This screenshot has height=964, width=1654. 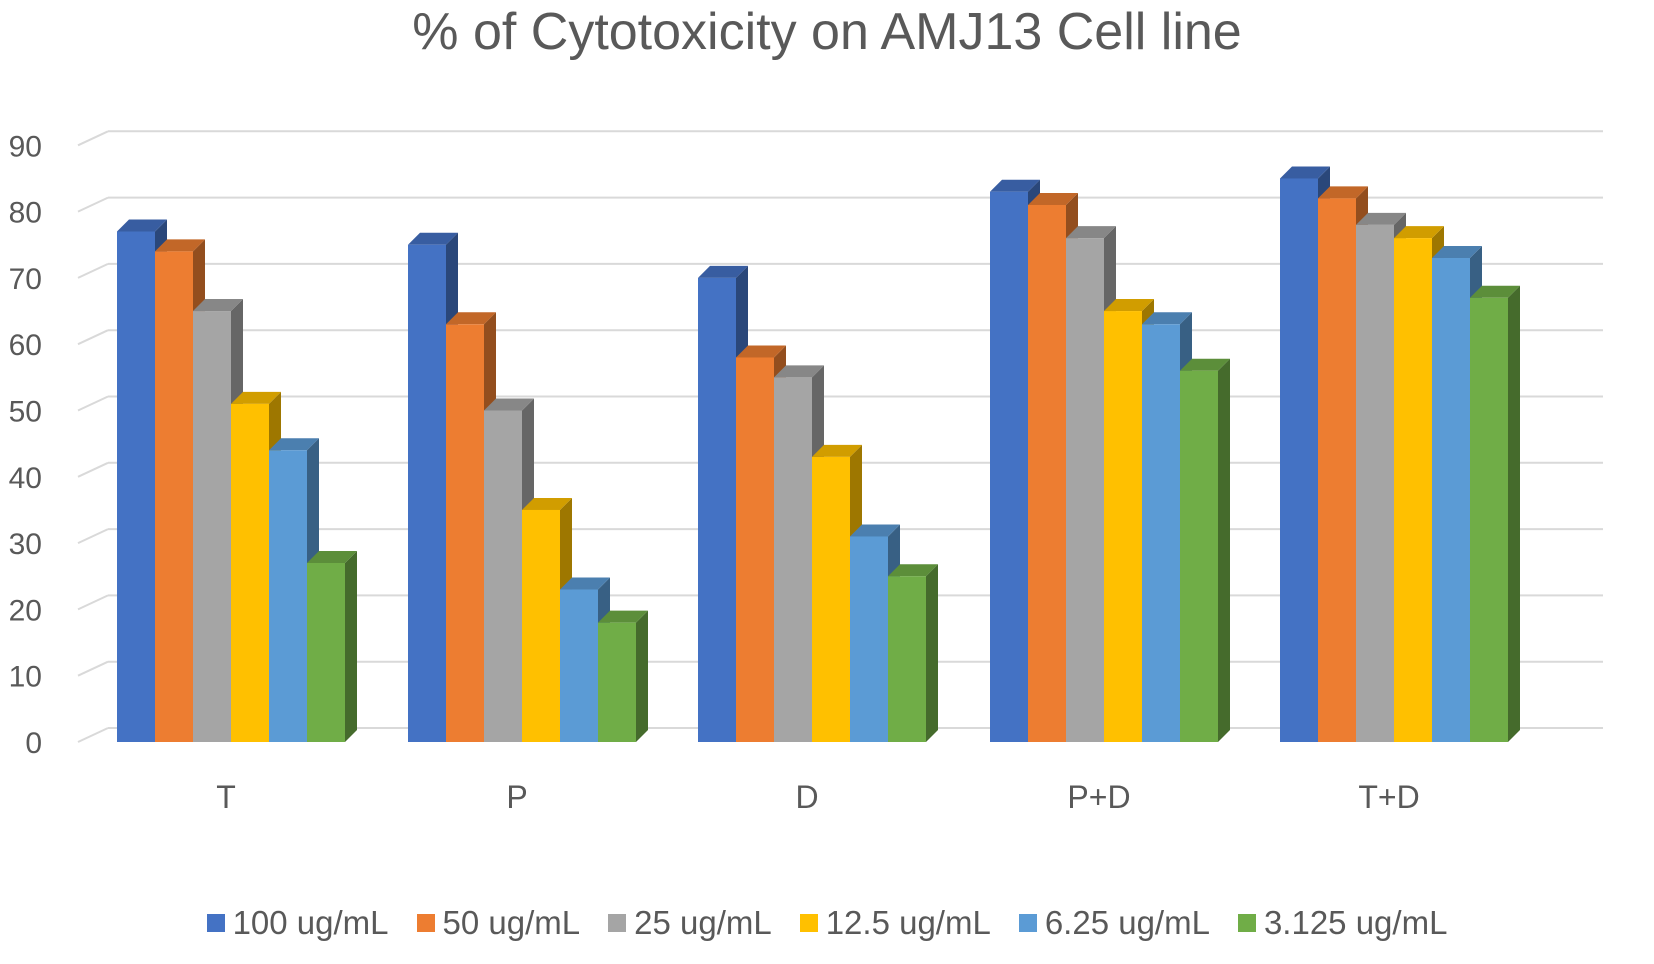 I want to click on y-tick-label: 90, so click(x=25, y=146).